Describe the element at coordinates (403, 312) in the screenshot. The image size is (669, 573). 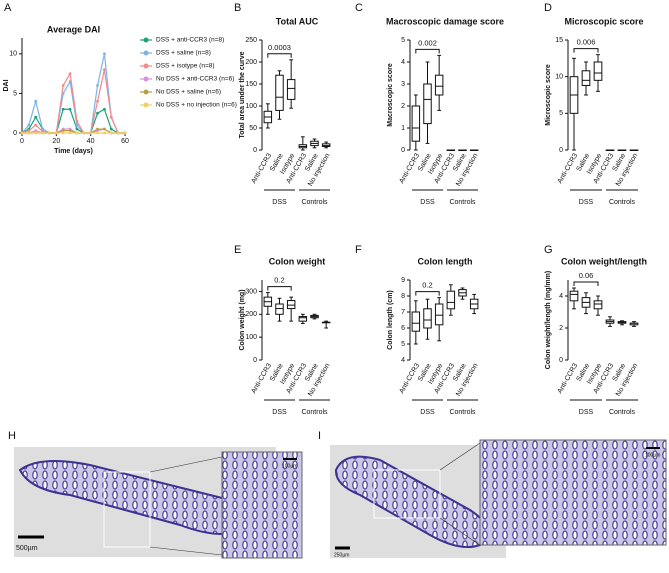
I see `y-tick-label: 7` at that location.